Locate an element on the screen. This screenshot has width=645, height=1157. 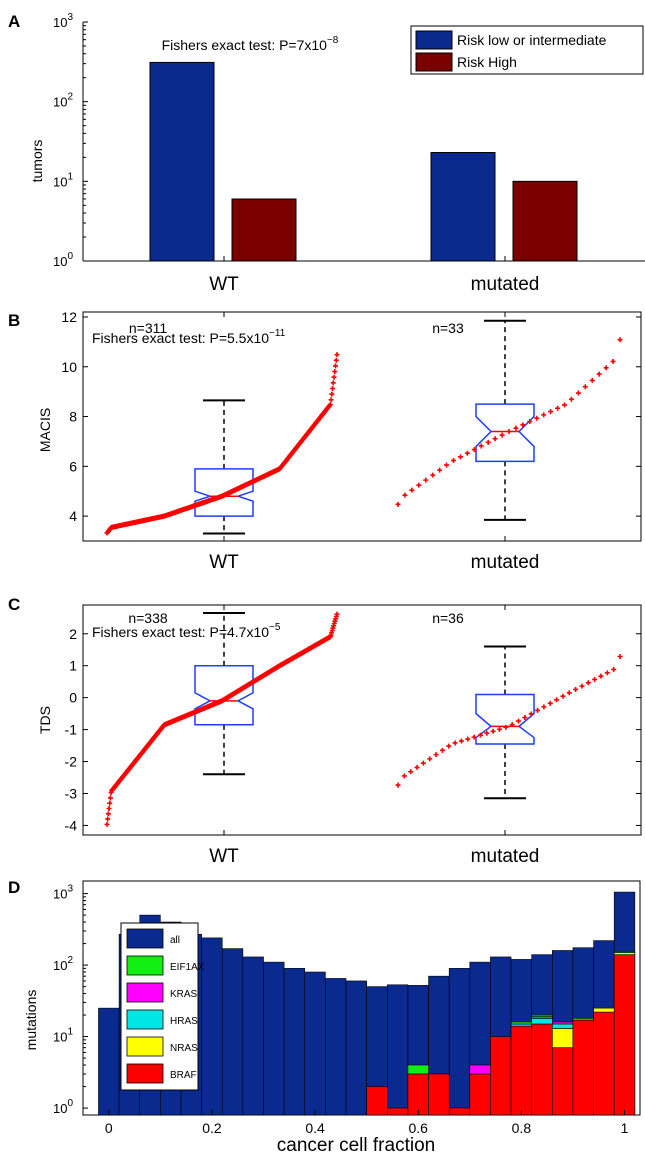
y-tick-label: 10² is located at coordinates (63, 964).